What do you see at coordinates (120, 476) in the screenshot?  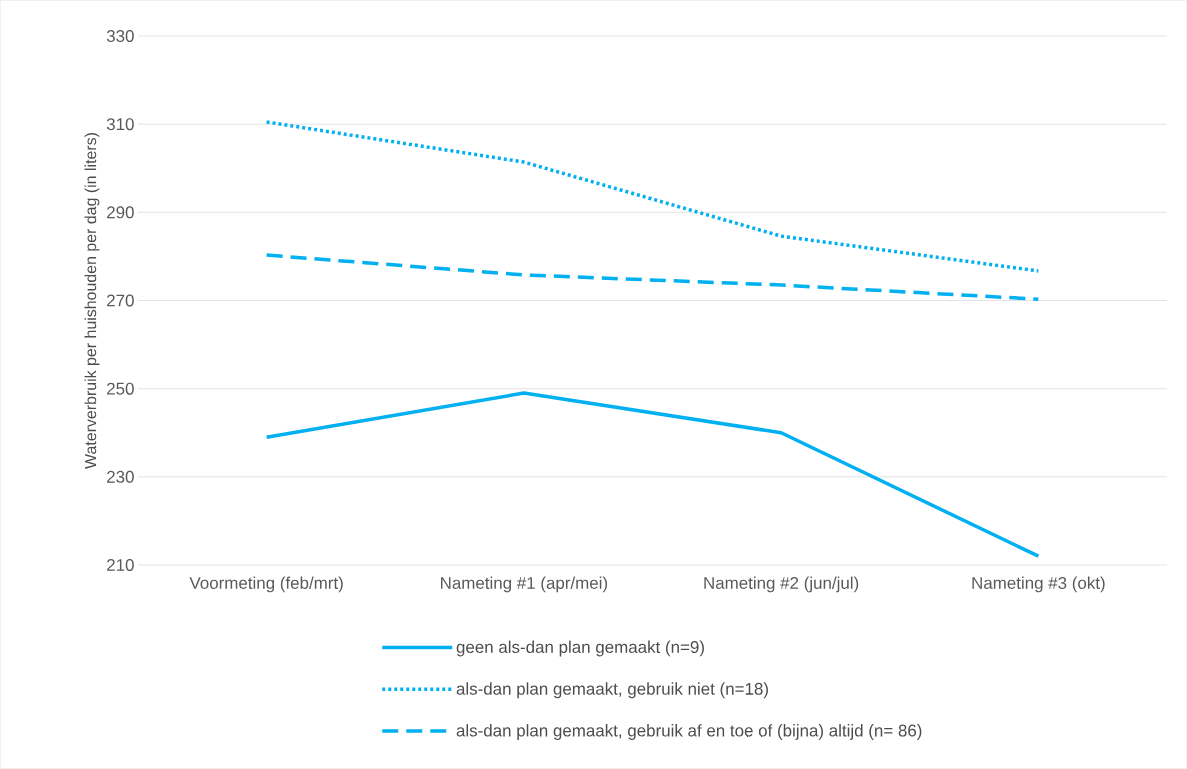 I see `y-tick-label: 230` at bounding box center [120, 476].